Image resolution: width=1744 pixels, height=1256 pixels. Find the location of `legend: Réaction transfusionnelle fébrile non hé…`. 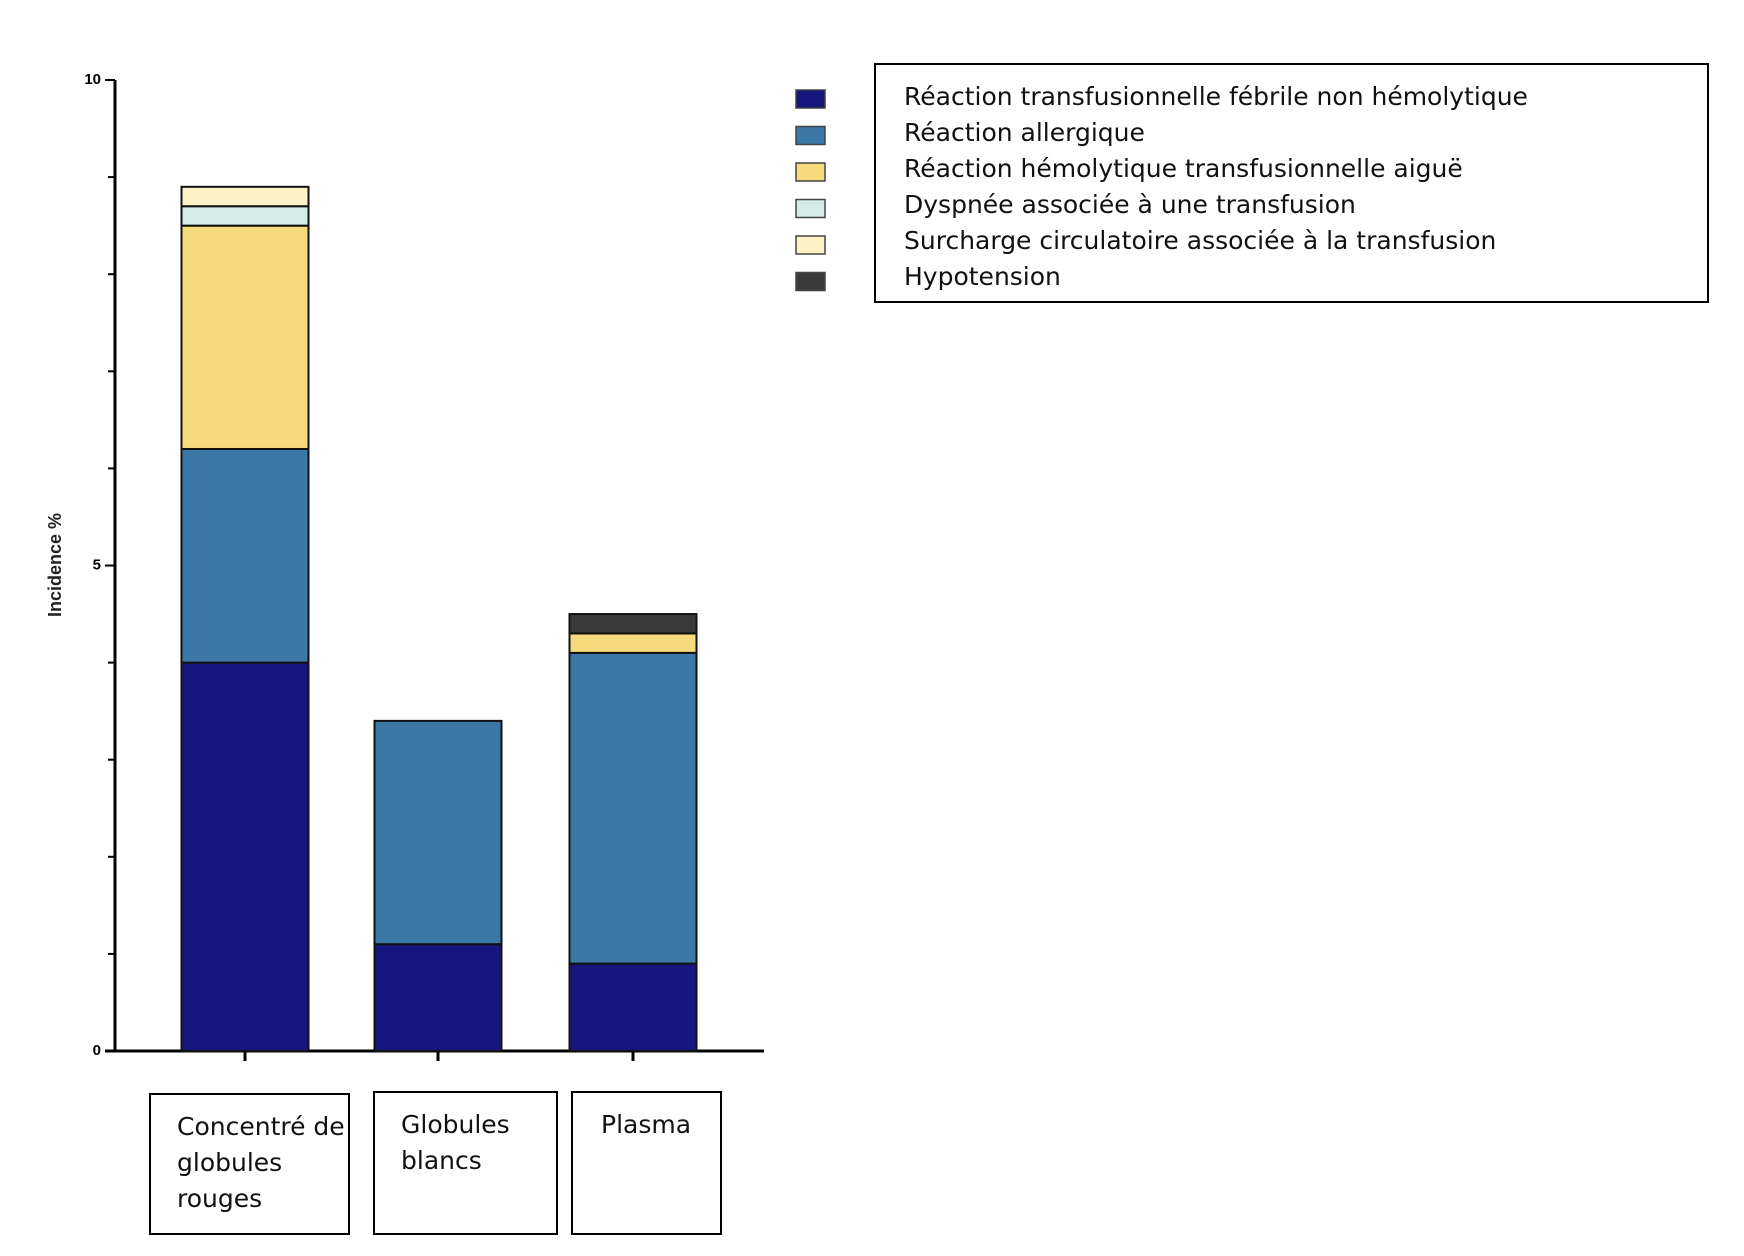

legend: Réaction transfusionnelle fébrile non hé… is located at coordinates (1291, 183).